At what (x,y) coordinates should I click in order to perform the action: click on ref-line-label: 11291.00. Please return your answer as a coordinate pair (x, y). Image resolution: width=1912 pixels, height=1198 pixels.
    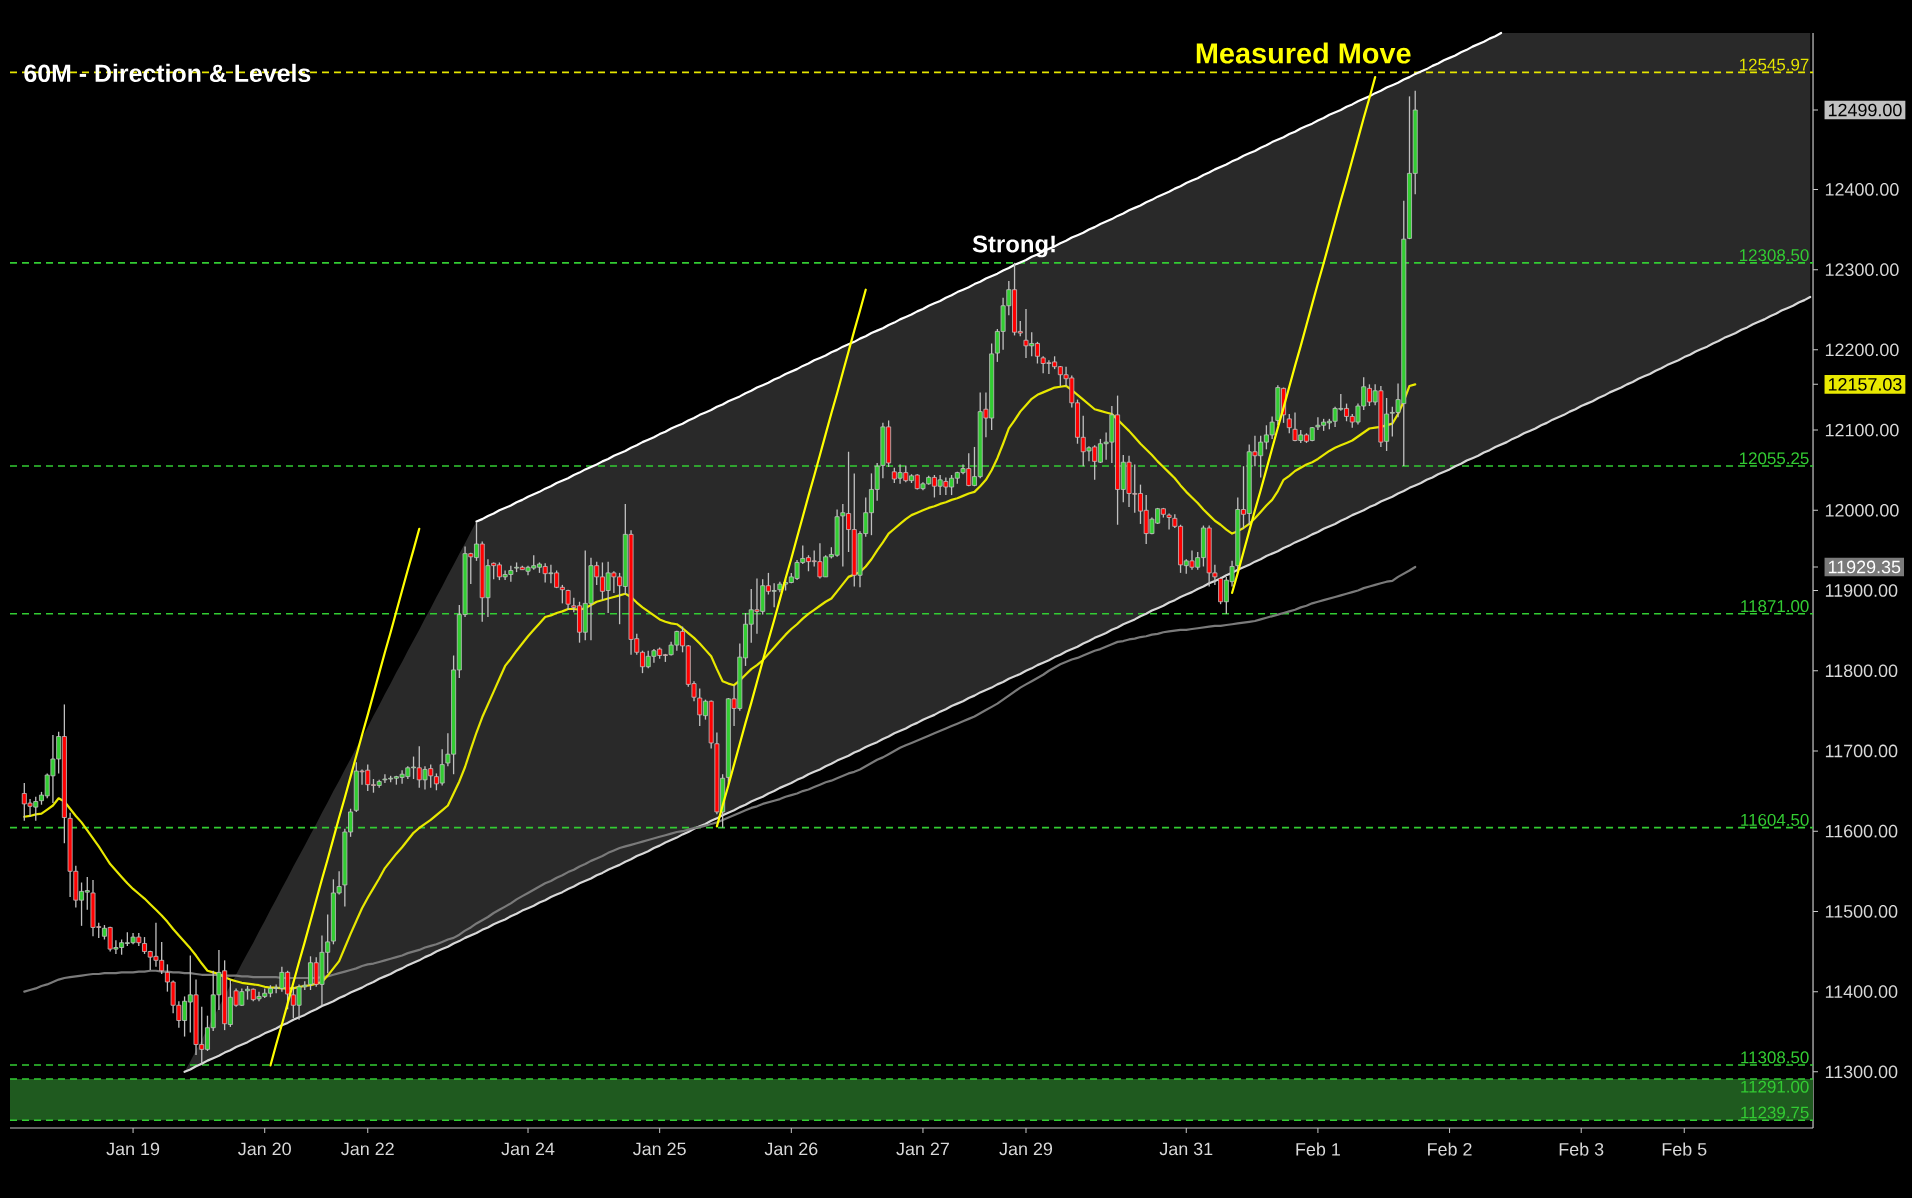
    Looking at the image, I should click on (1775, 1086).